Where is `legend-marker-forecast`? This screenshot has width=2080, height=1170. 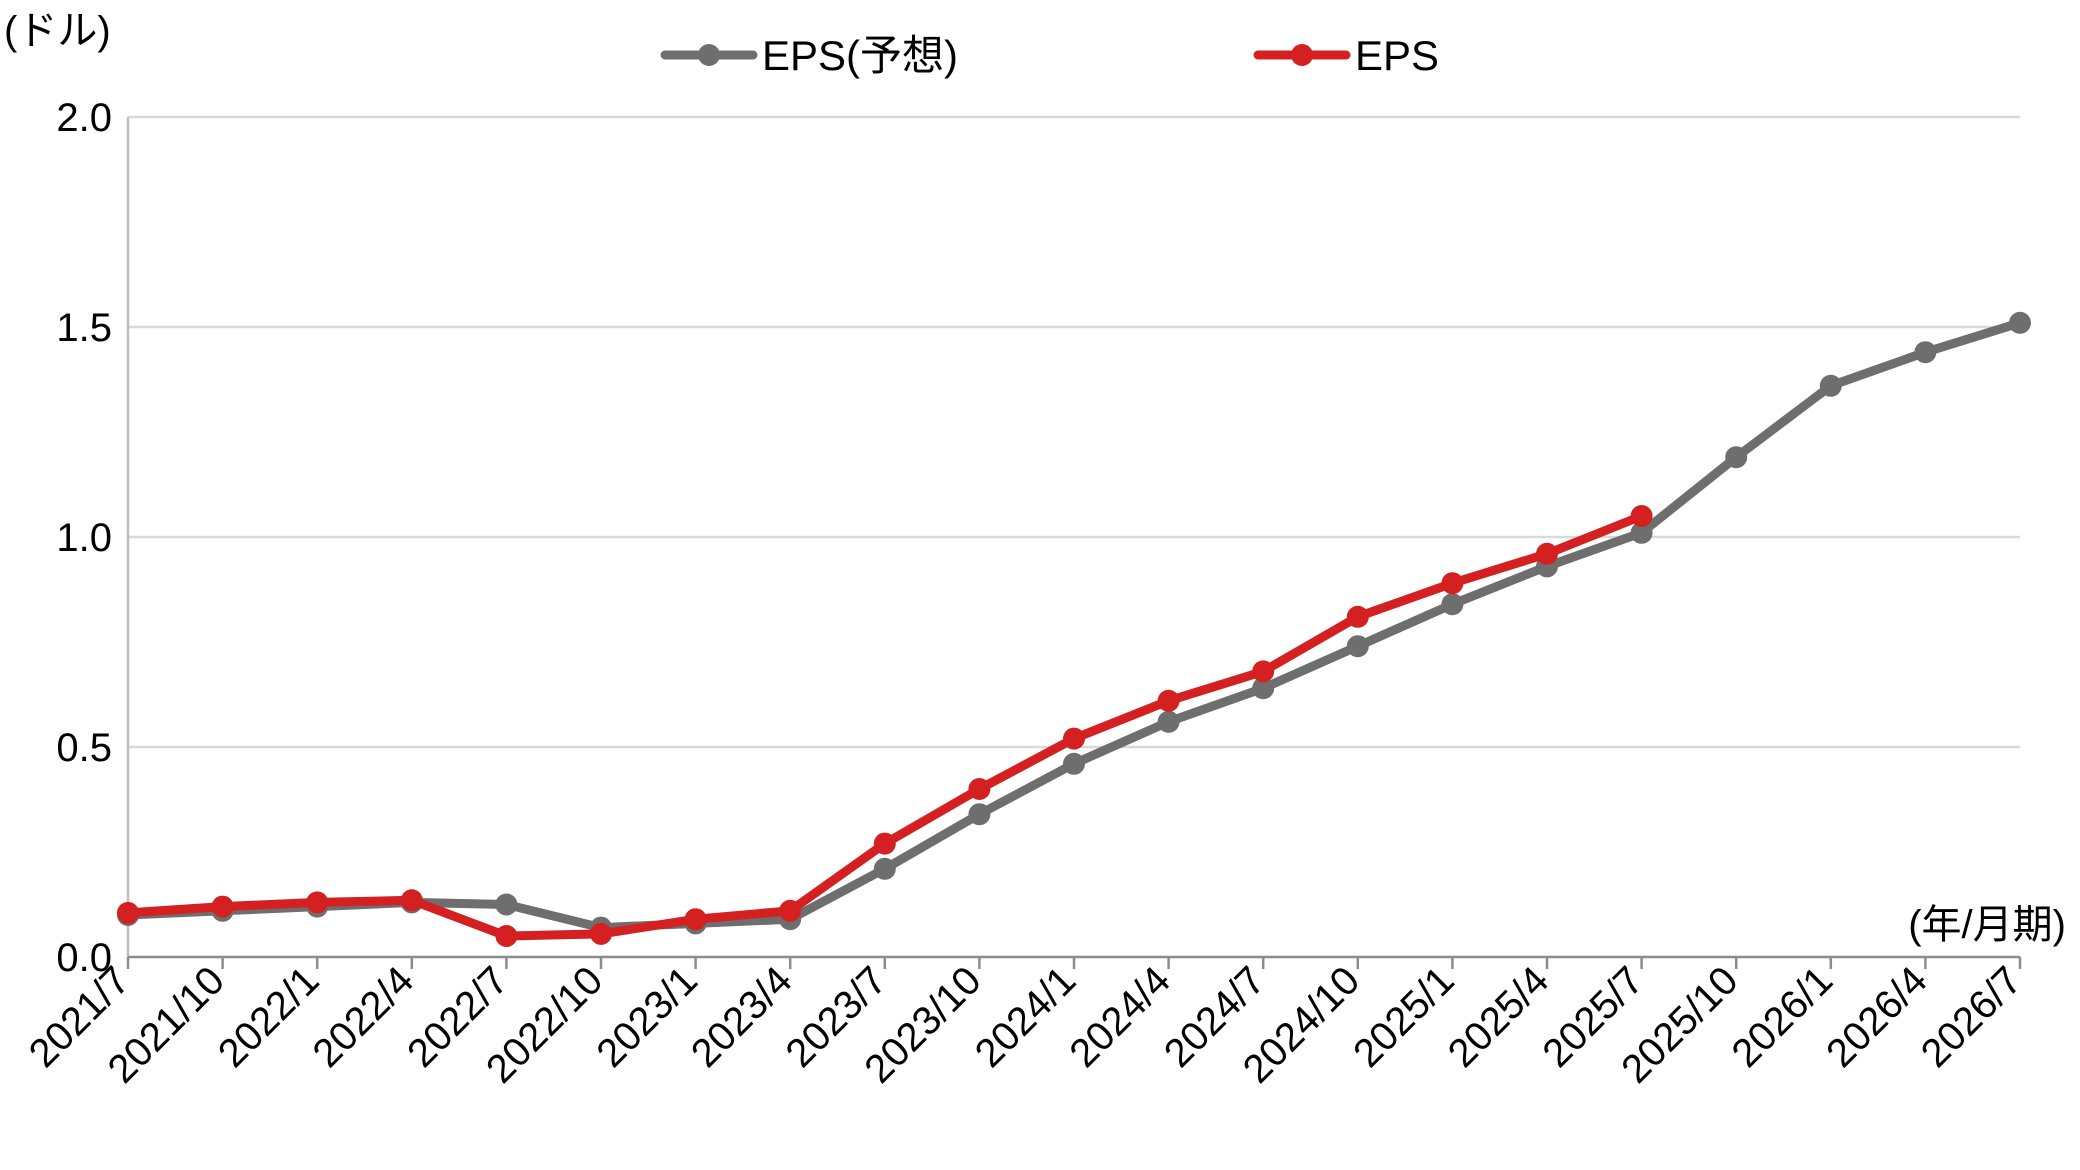
legend-marker-forecast is located at coordinates (709, 55).